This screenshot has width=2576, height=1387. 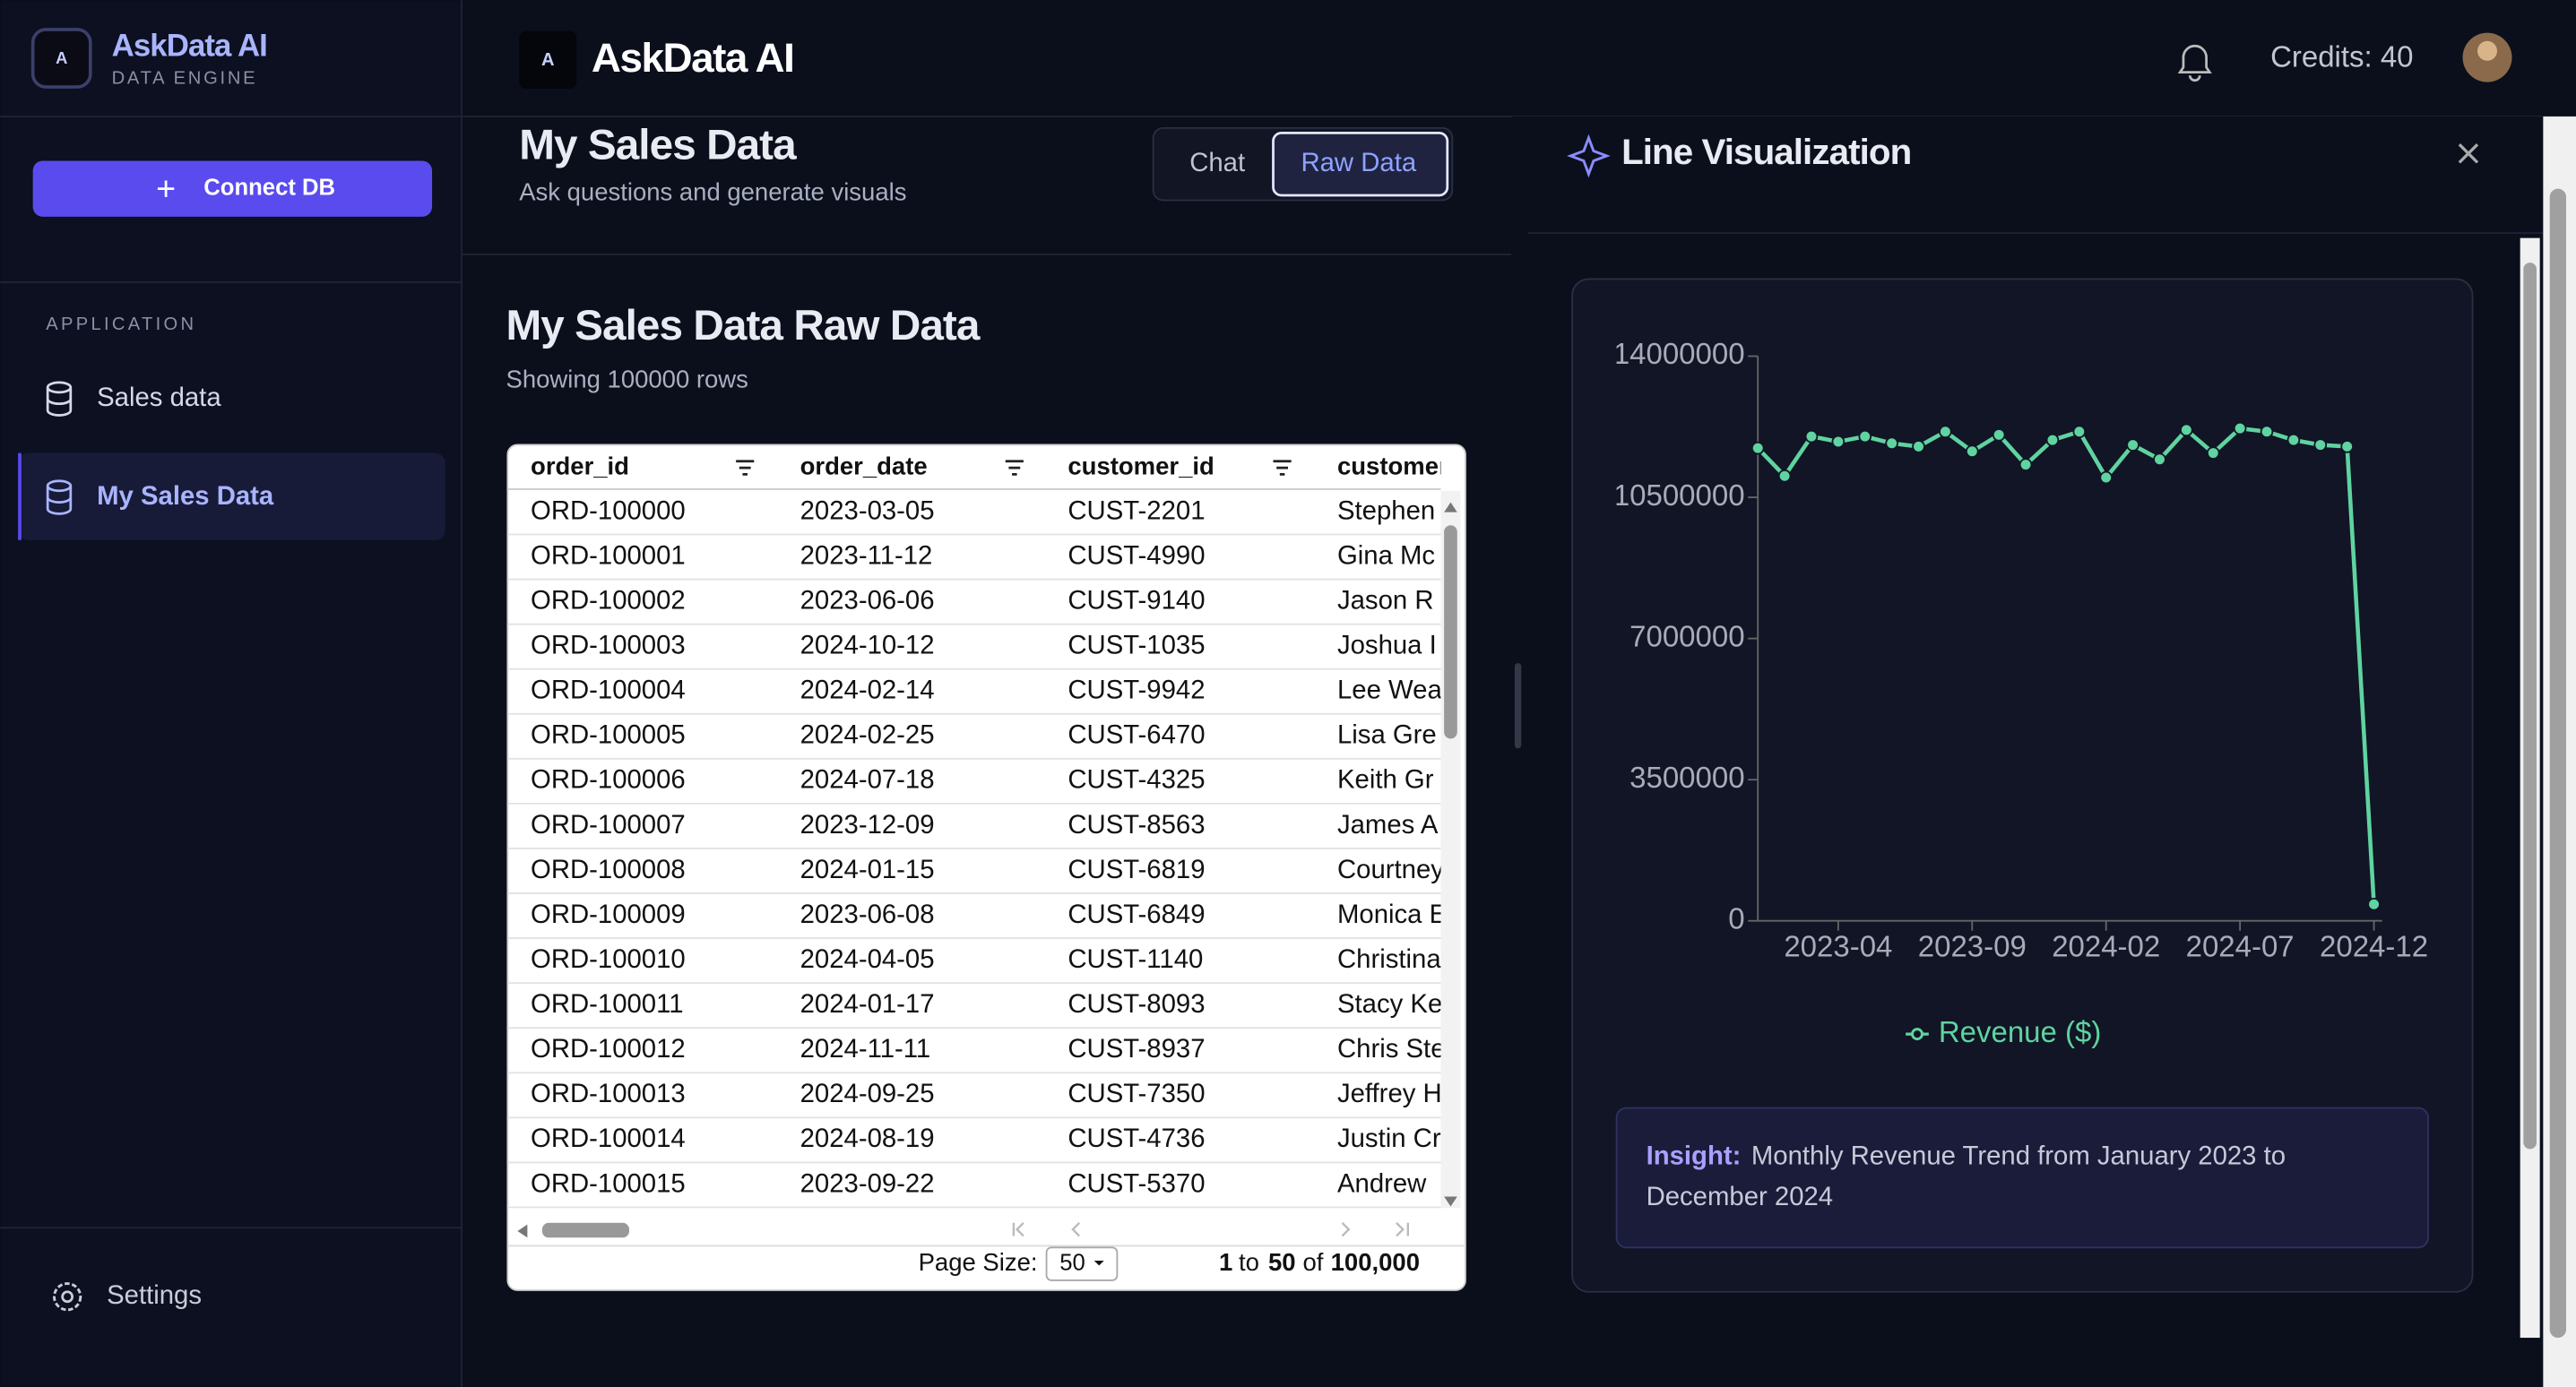 What do you see at coordinates (867, 959) in the screenshot?
I see `table-cell: 2024-04-05` at bounding box center [867, 959].